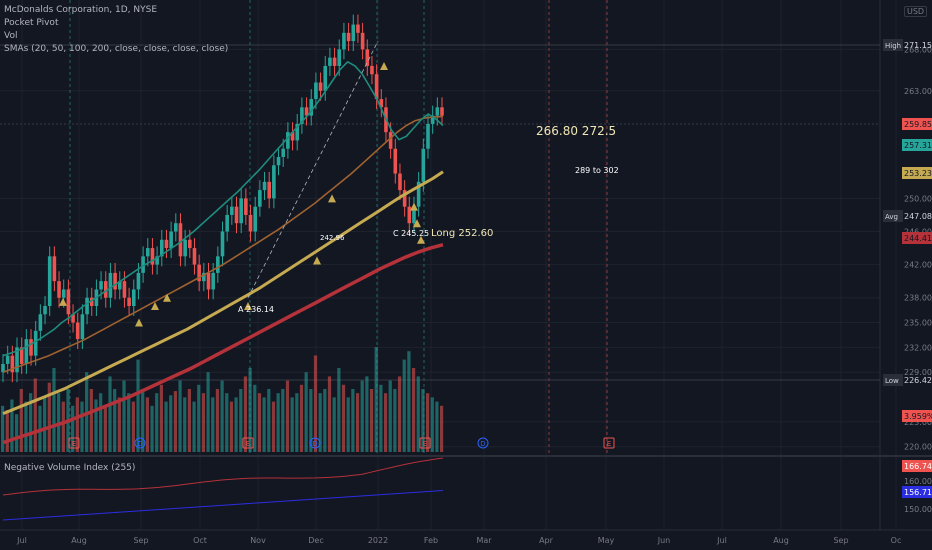  I want to click on indicator-pocket-pivot: Pocket Pivot, so click(31, 23).